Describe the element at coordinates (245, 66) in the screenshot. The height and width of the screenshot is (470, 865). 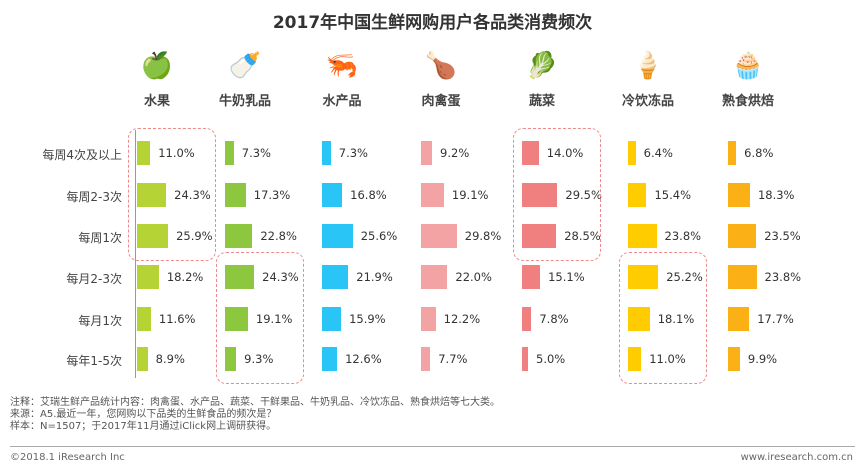
I see `milk-bottle-icon: 🍼` at that location.